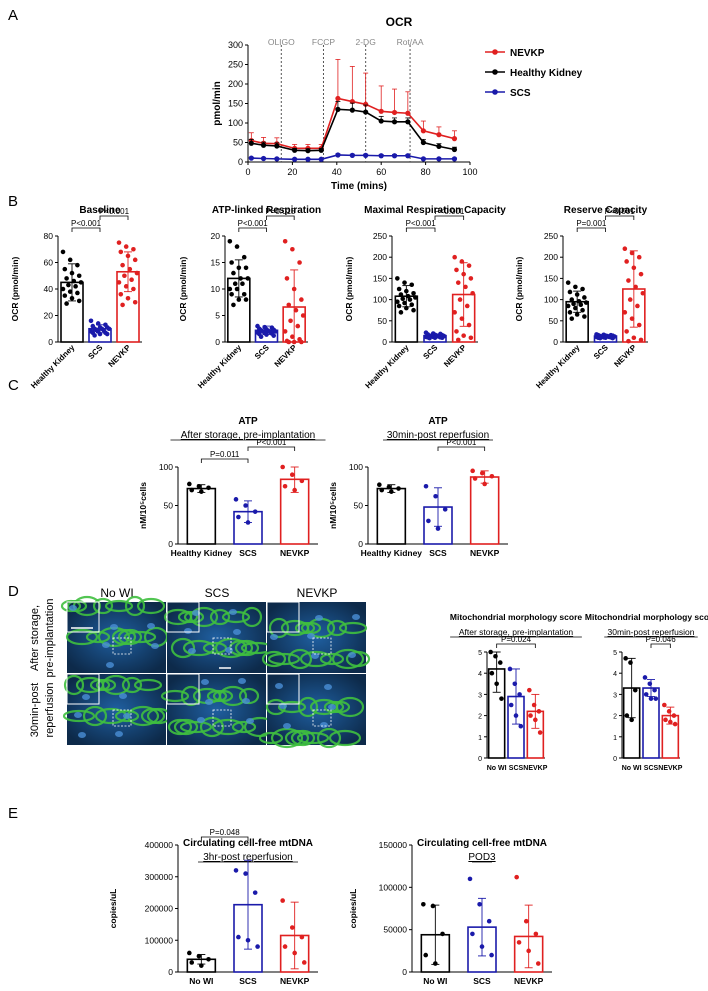 The image size is (708, 991). What do you see at coordinates (323, 42) in the screenshot?
I see `injection-label: FCCP` at bounding box center [323, 42].